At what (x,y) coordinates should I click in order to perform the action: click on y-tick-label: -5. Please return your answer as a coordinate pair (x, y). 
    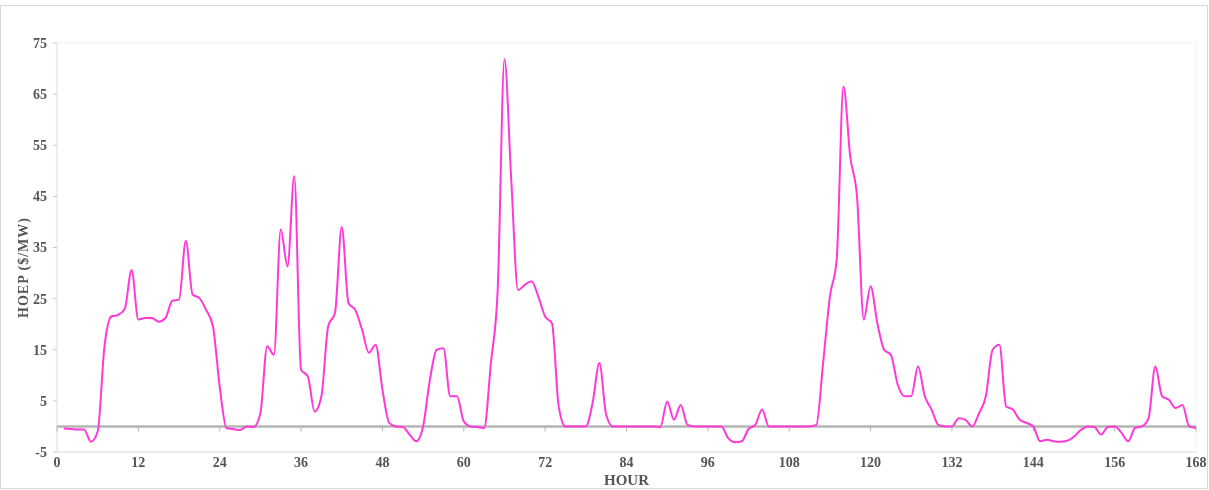
    Looking at the image, I should click on (41, 452).